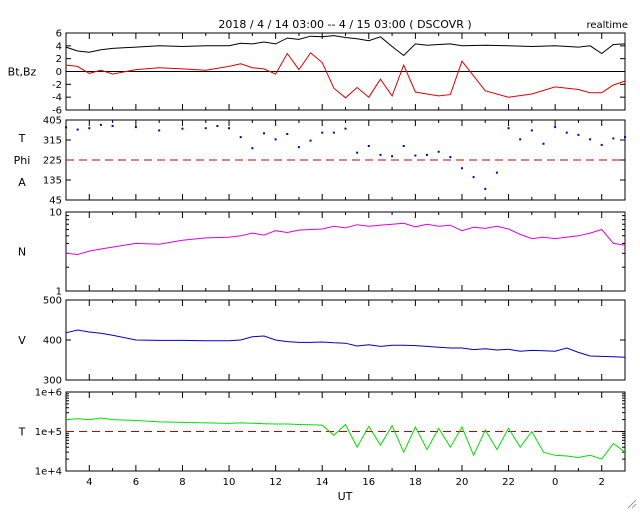  Describe the element at coordinates (136, 482) in the screenshot. I see `x-tick-label: 6` at that location.